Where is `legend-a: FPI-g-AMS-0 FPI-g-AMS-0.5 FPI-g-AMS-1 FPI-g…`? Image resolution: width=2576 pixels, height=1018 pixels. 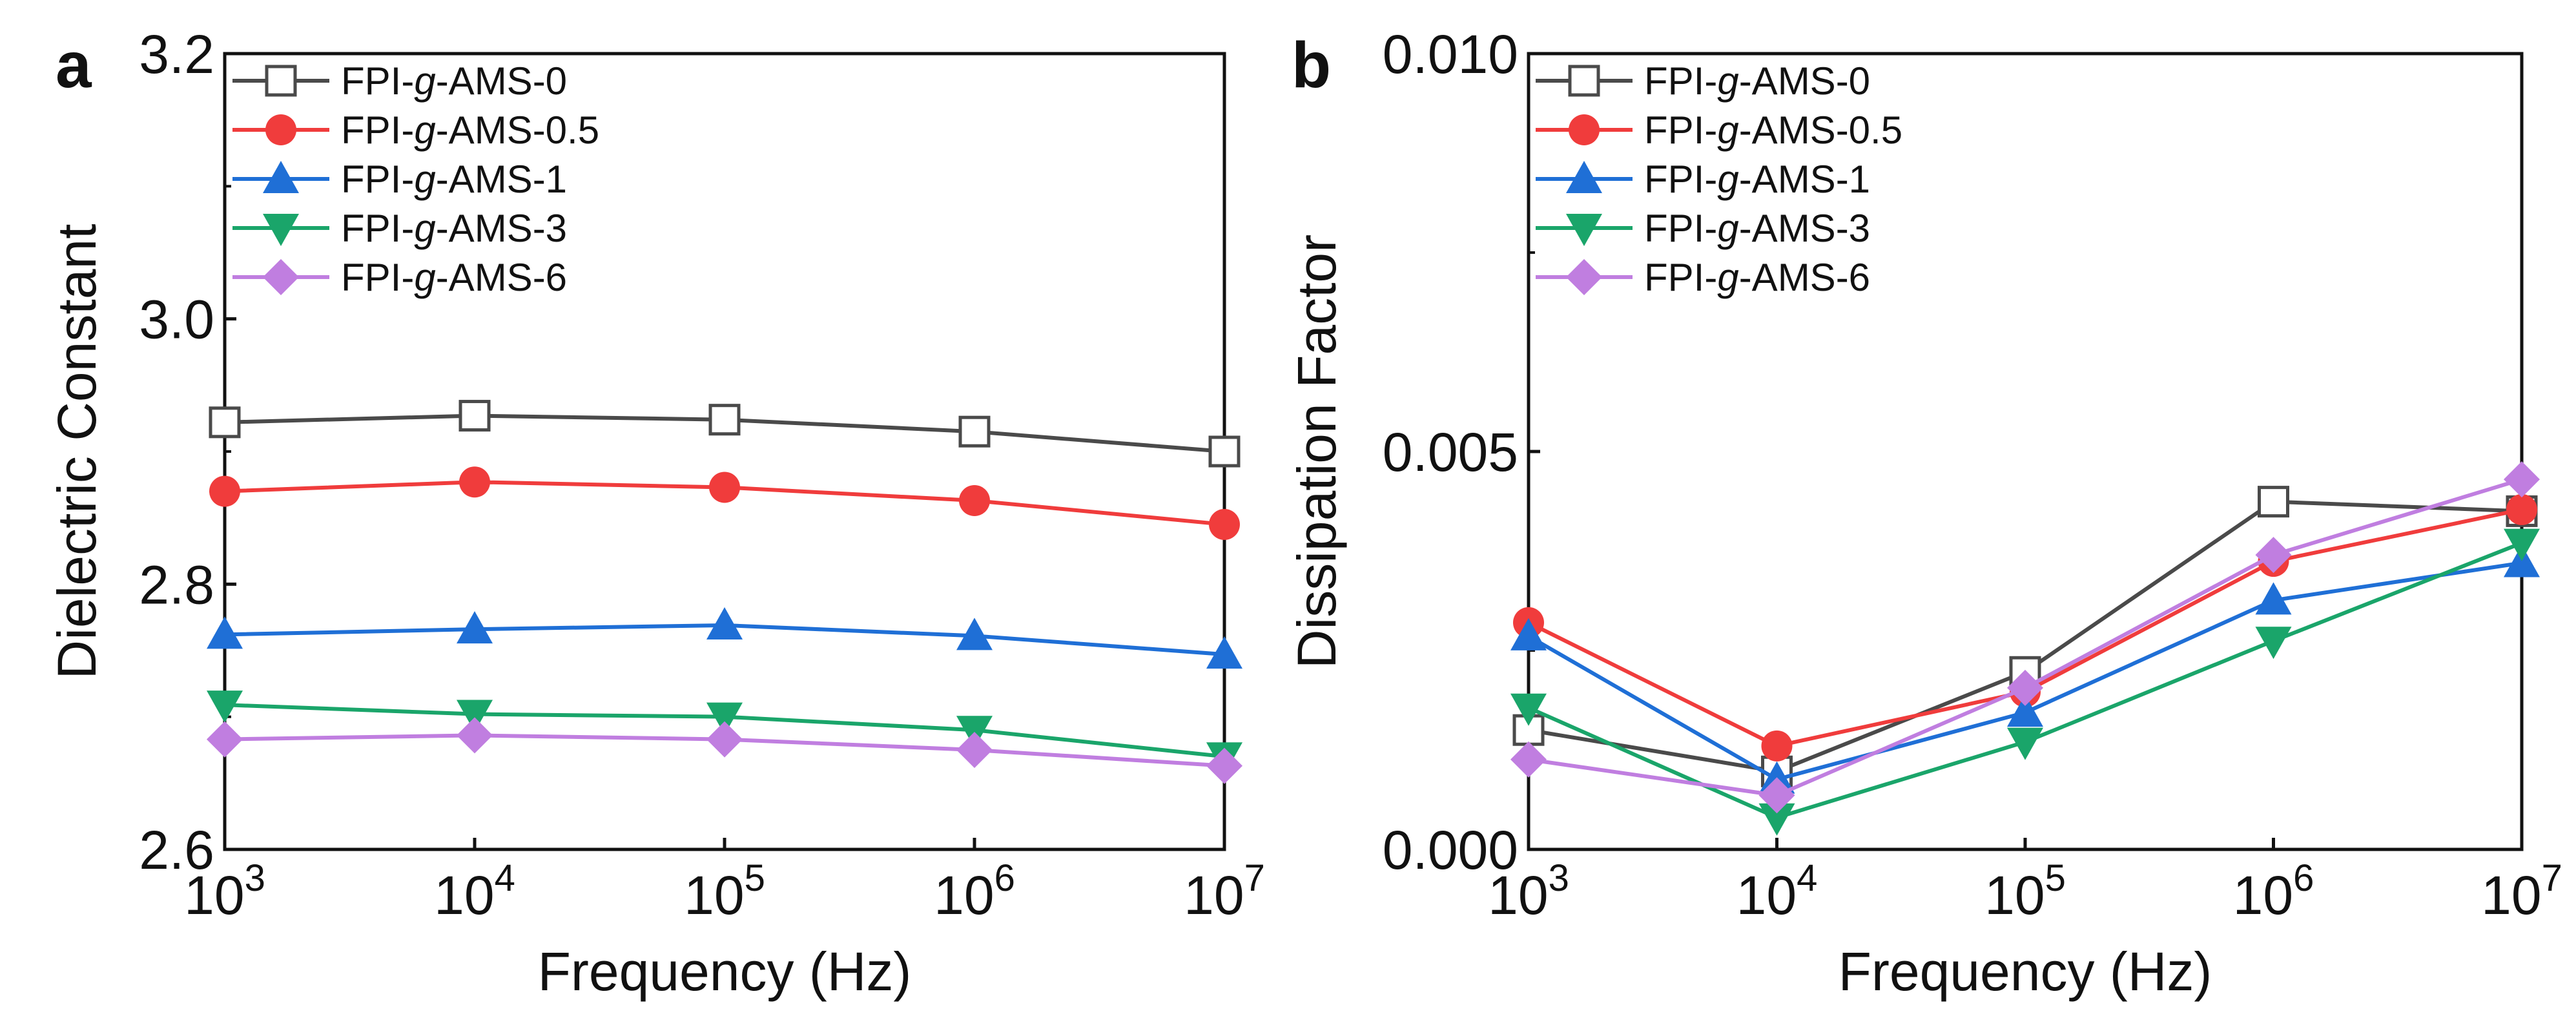 legend-a: FPI-g-AMS-0 FPI-g-AMS-0.5 FPI-g-AMS-1 FPI-g… is located at coordinates (415, 179).